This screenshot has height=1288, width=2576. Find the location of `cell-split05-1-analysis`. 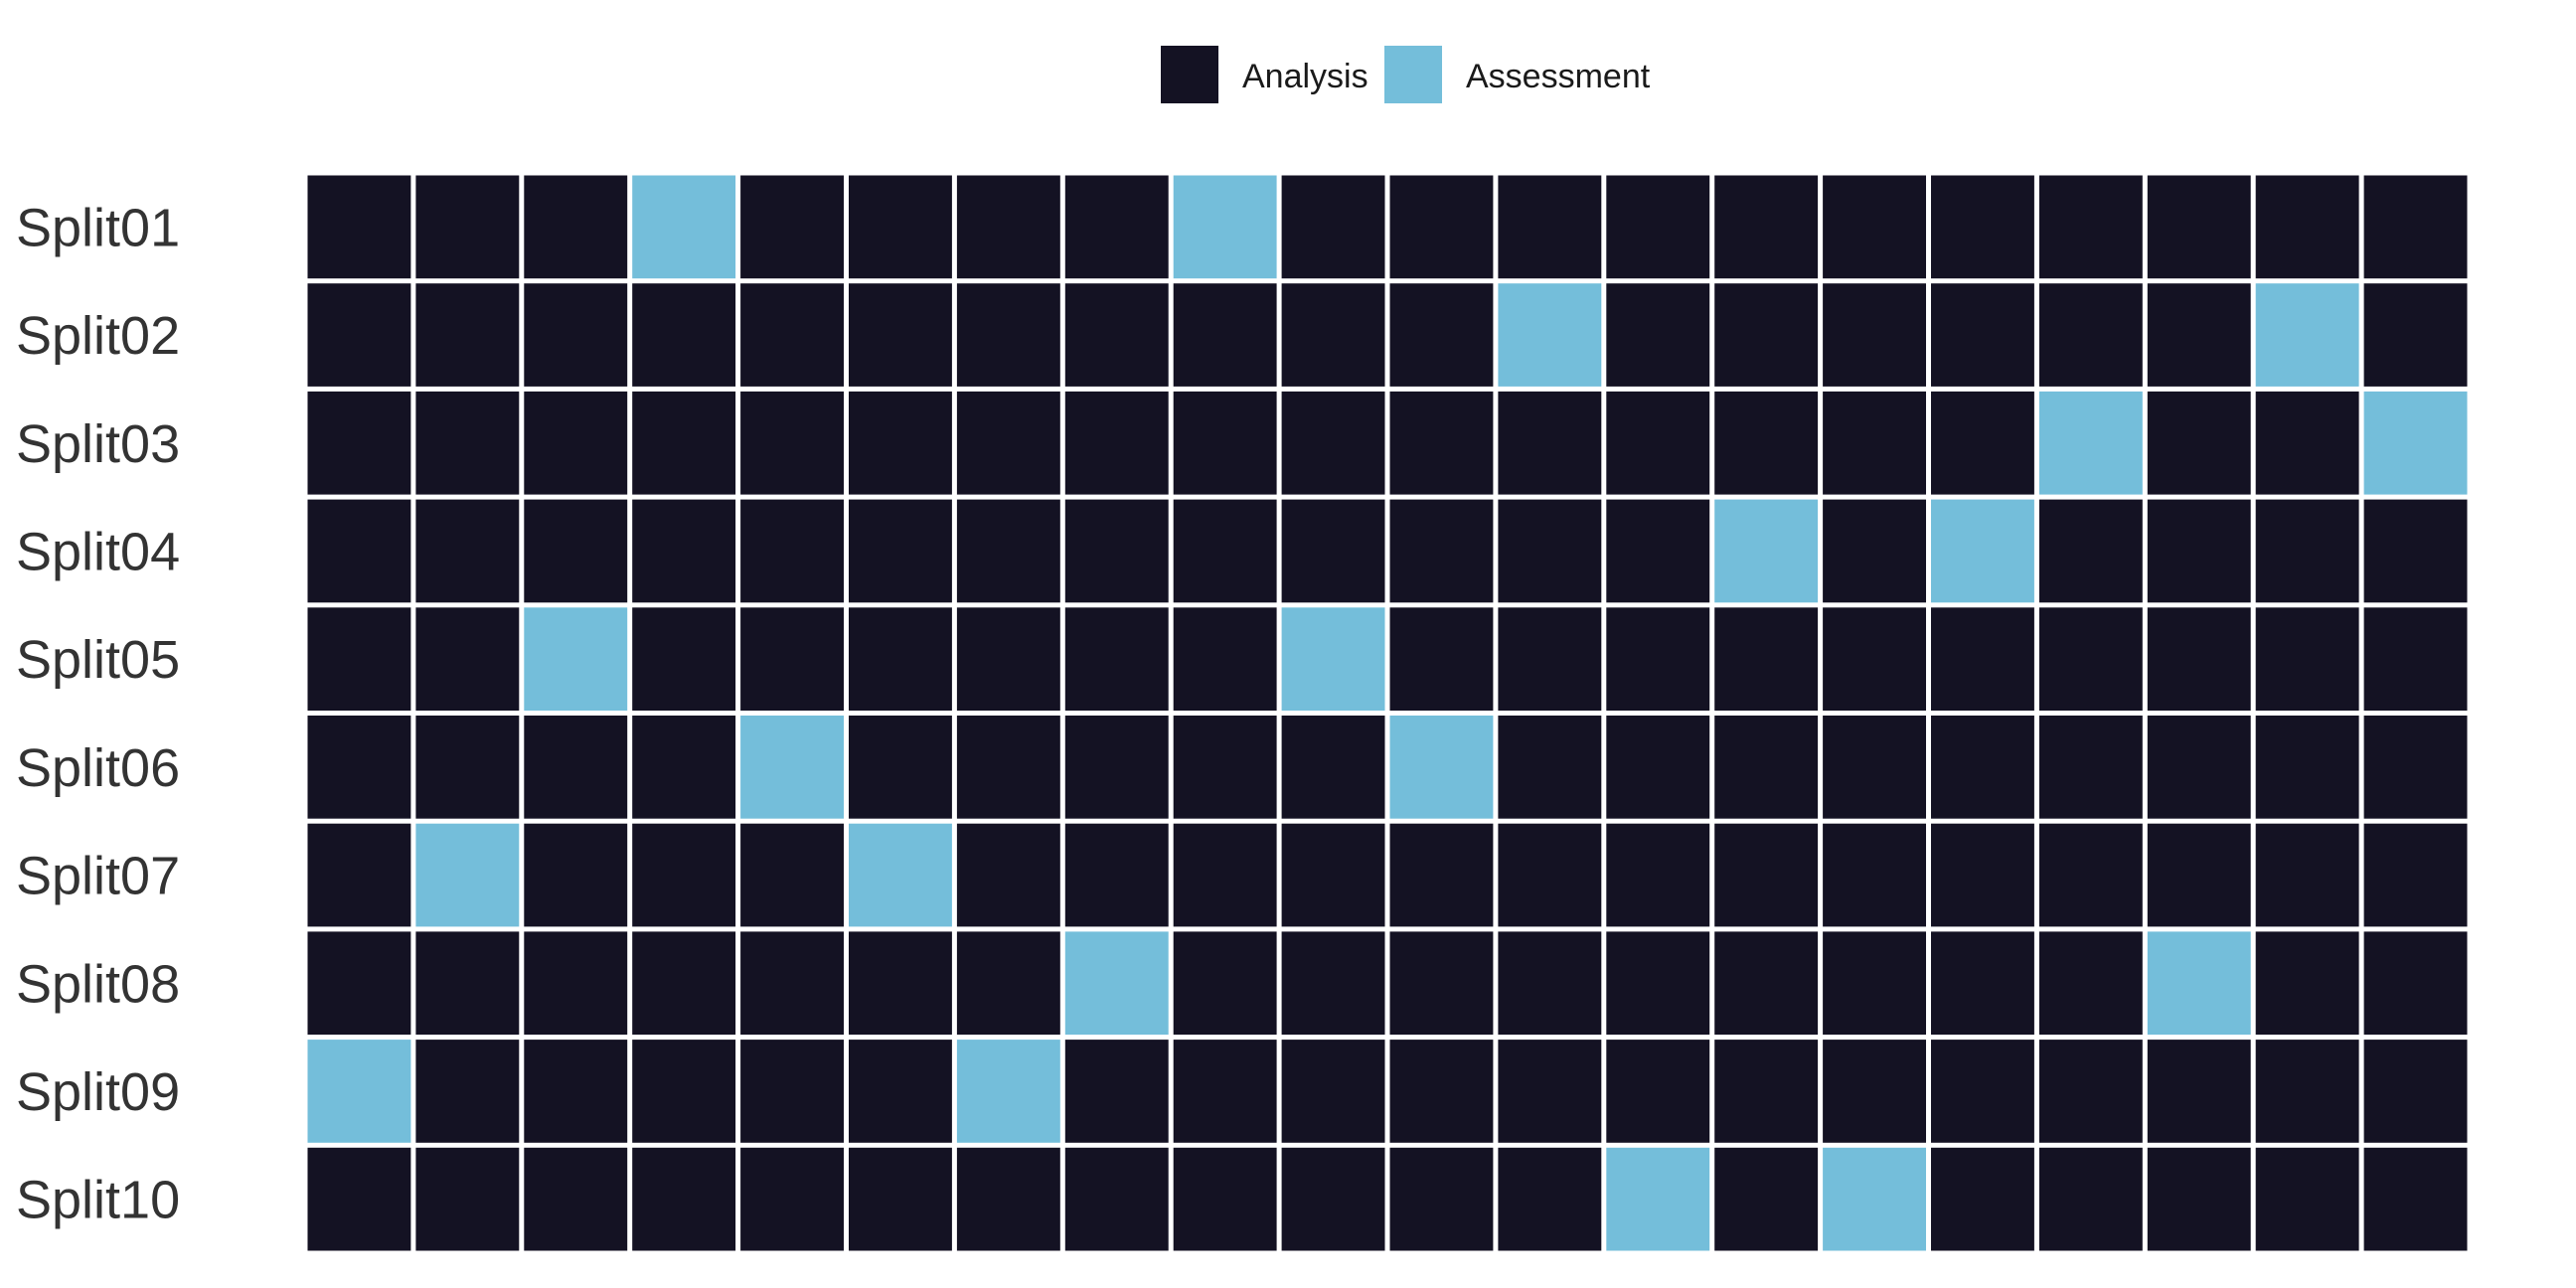

cell-split05-1-analysis is located at coordinates (359, 659).